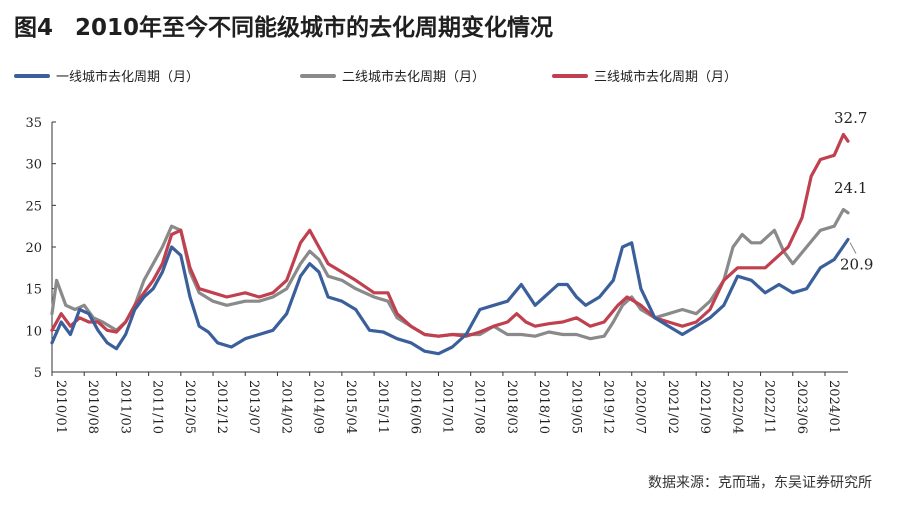 This screenshot has height=521, width=902. What do you see at coordinates (38, 373) in the screenshot?
I see `y-tick-label: 5` at bounding box center [38, 373].